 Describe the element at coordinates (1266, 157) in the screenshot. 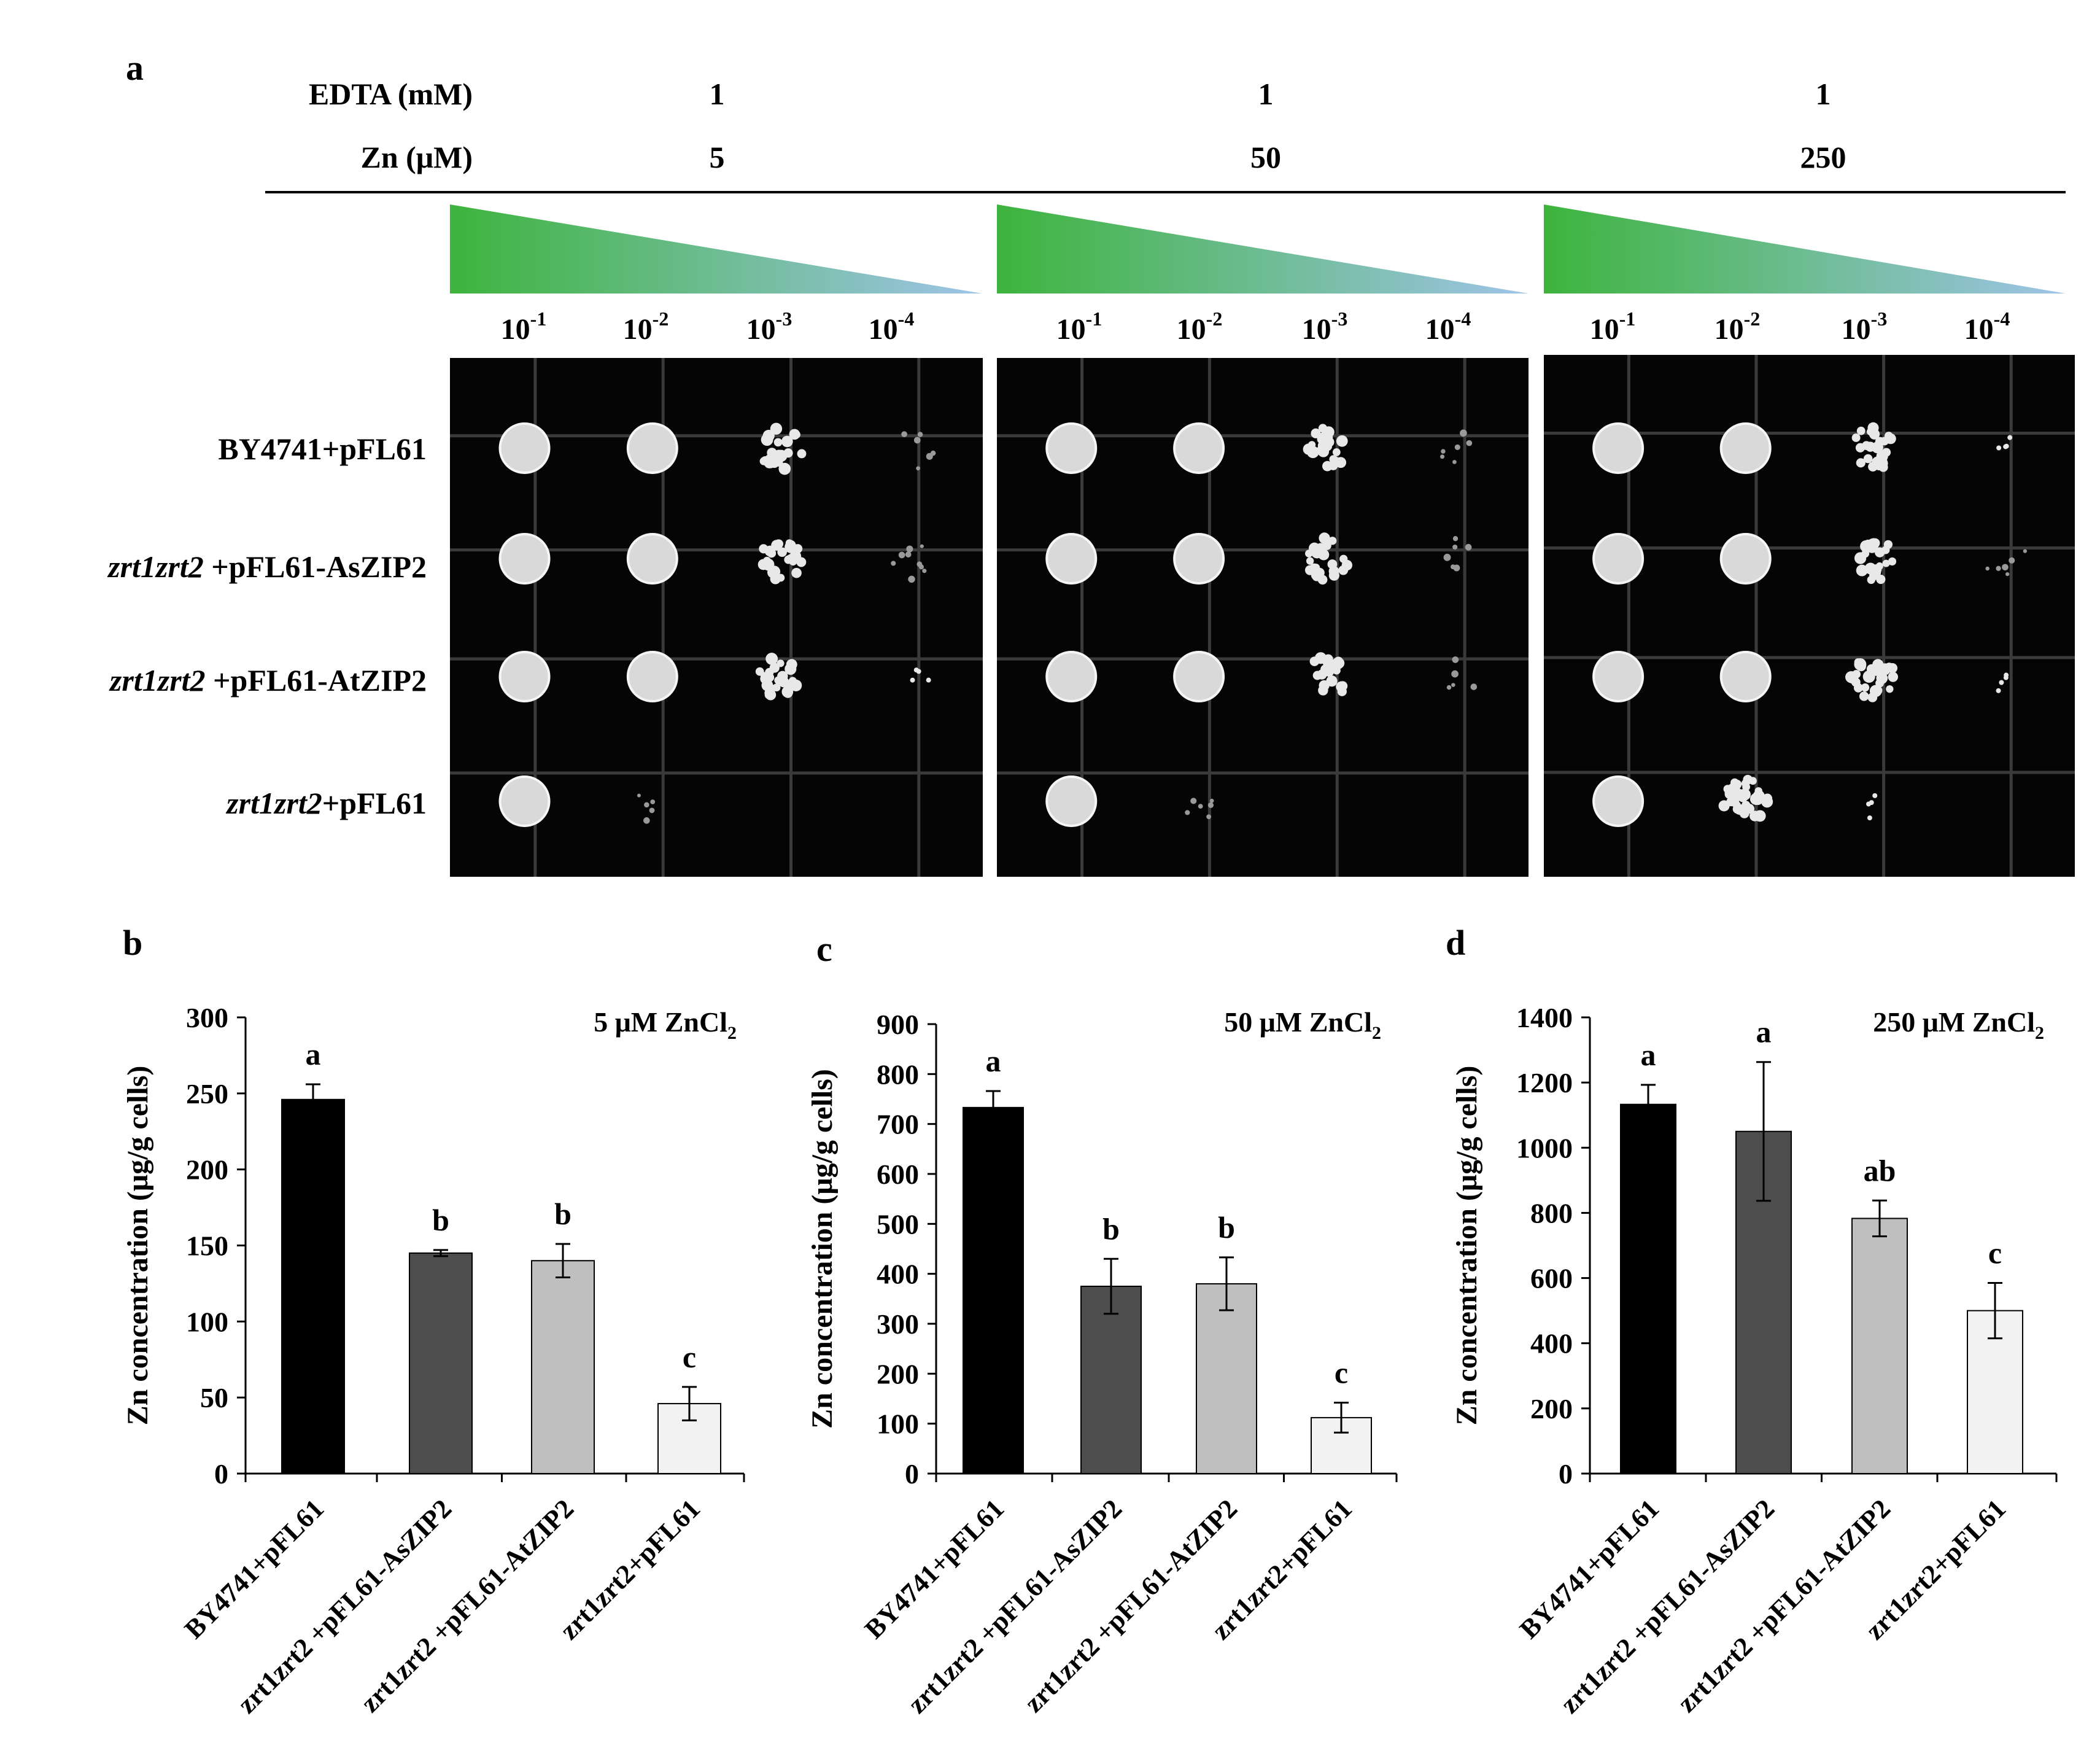

I see `zn-value-2: 50` at that location.